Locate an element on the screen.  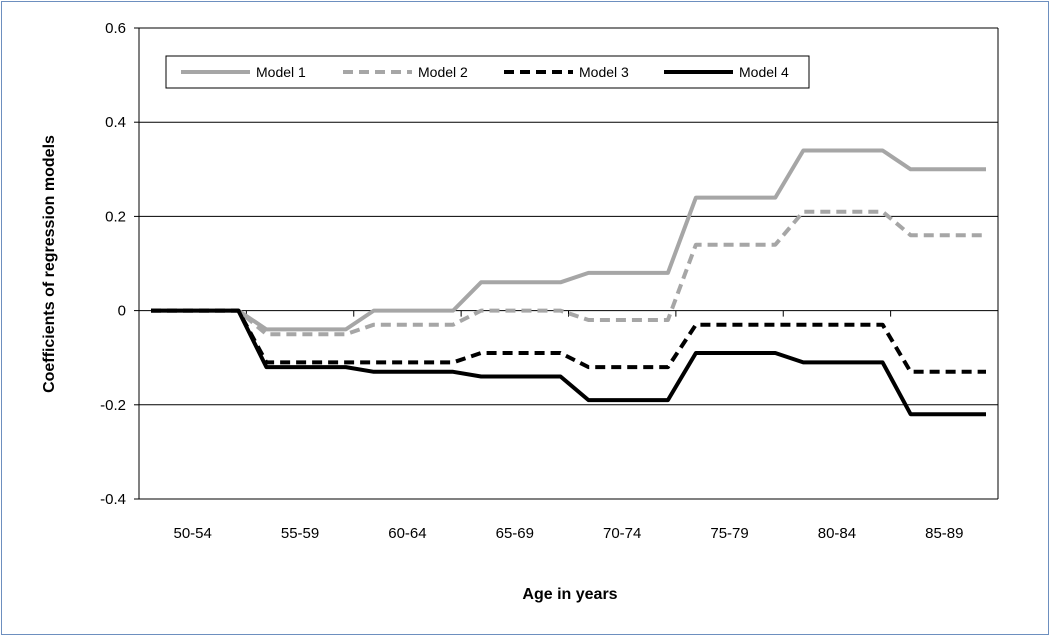
x-tick-label: 55-59 is located at coordinates (300, 533).